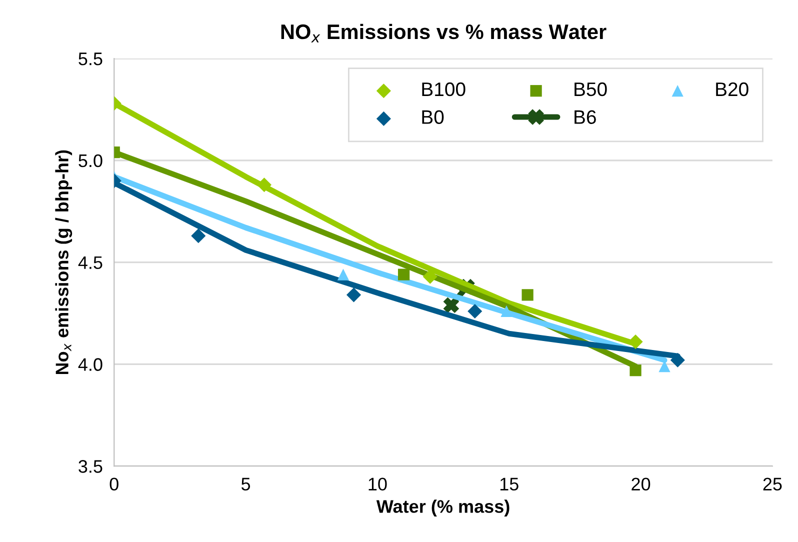 This screenshot has height=542, width=798. Describe the element at coordinates (377, 484) in the screenshot. I see `x-tick-label: 10` at that location.